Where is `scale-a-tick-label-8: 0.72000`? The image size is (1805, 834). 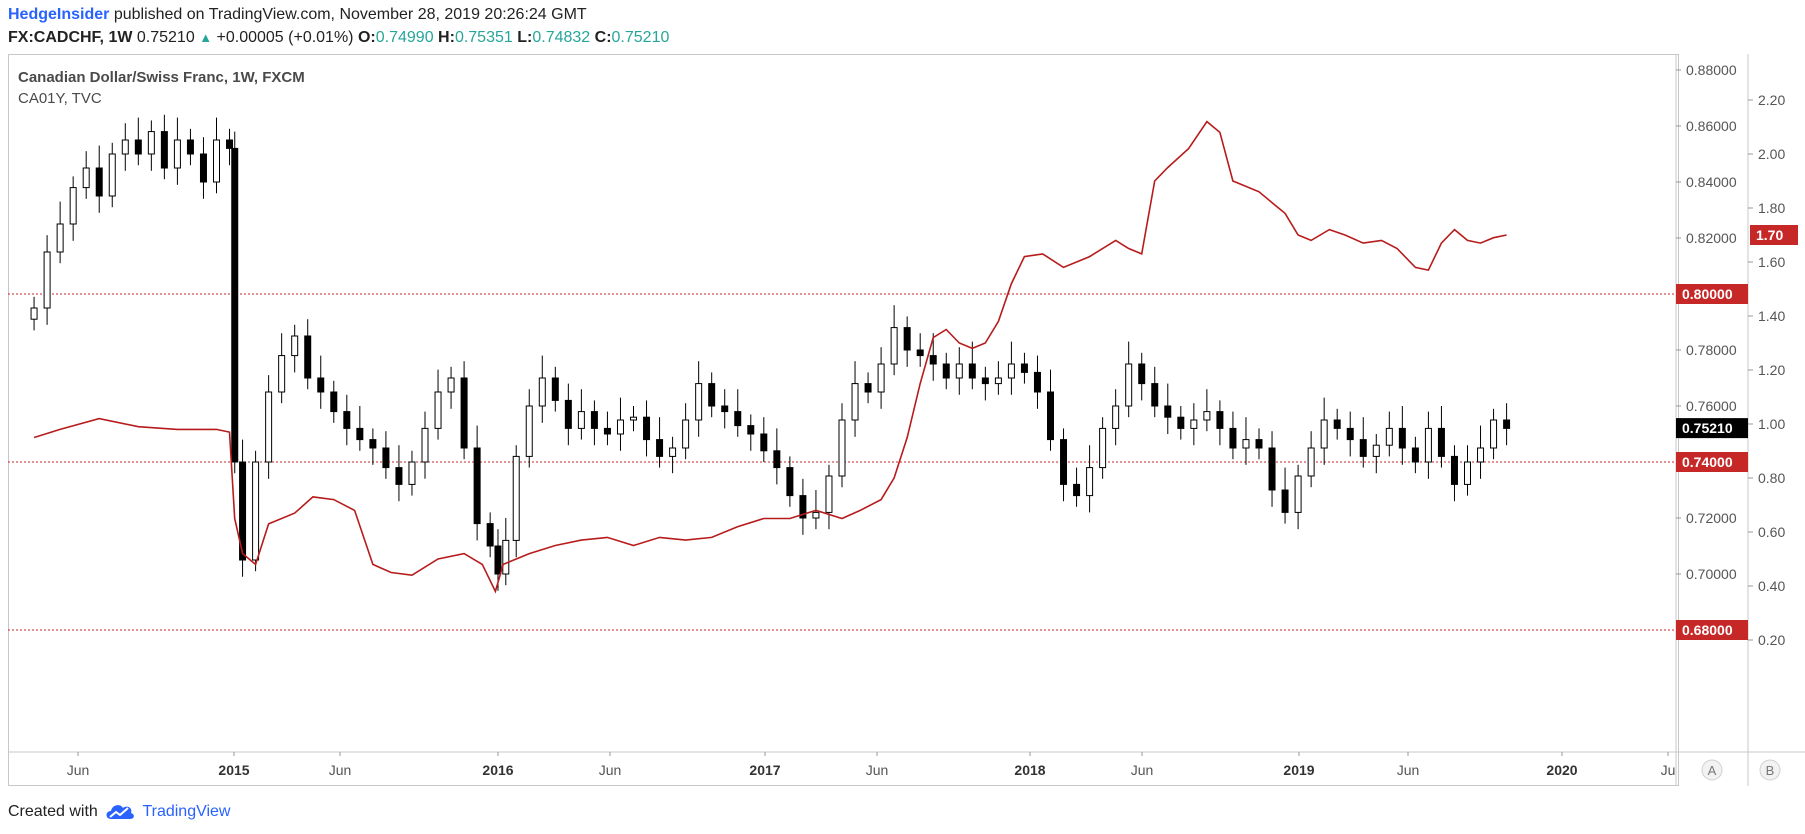
scale-a-tick-label-8: 0.72000 is located at coordinates (1711, 518).